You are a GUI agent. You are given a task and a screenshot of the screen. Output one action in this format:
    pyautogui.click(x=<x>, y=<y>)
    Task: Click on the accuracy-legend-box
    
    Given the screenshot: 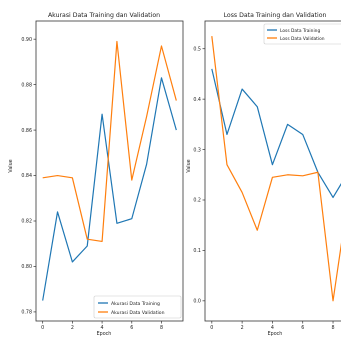 What is the action you would take?
    pyautogui.click(x=137, y=307)
    